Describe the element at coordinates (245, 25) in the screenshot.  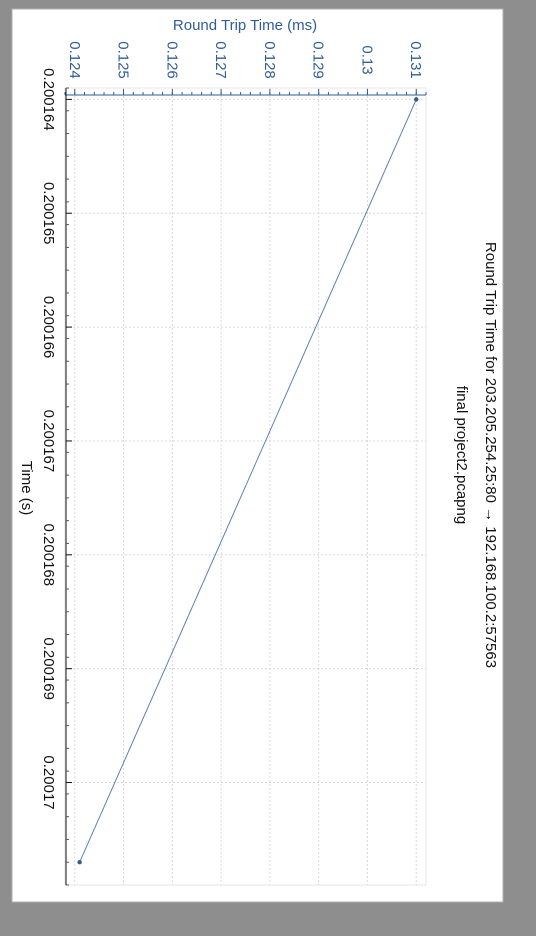
I see `y-axis-title: Round Trip Time (ms)` at that location.